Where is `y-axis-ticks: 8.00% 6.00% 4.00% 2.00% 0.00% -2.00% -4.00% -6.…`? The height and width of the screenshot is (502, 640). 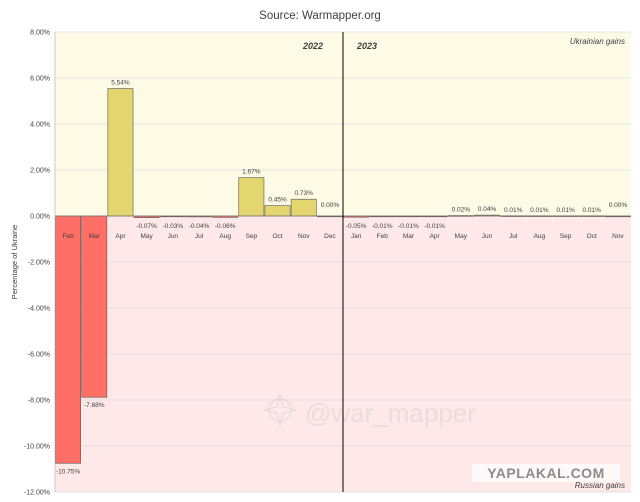 y-axis-ticks: 8.00% 6.00% 4.00% 2.00% 0.00% -2.00% -4.00% -6.… is located at coordinates (37, 263).